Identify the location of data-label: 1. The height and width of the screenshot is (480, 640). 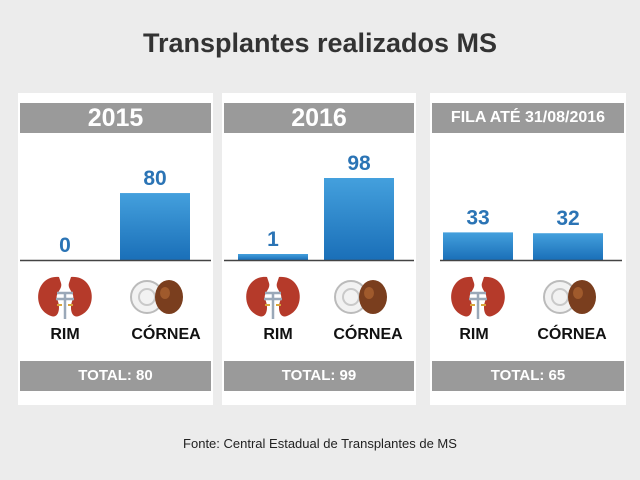
(273, 239).